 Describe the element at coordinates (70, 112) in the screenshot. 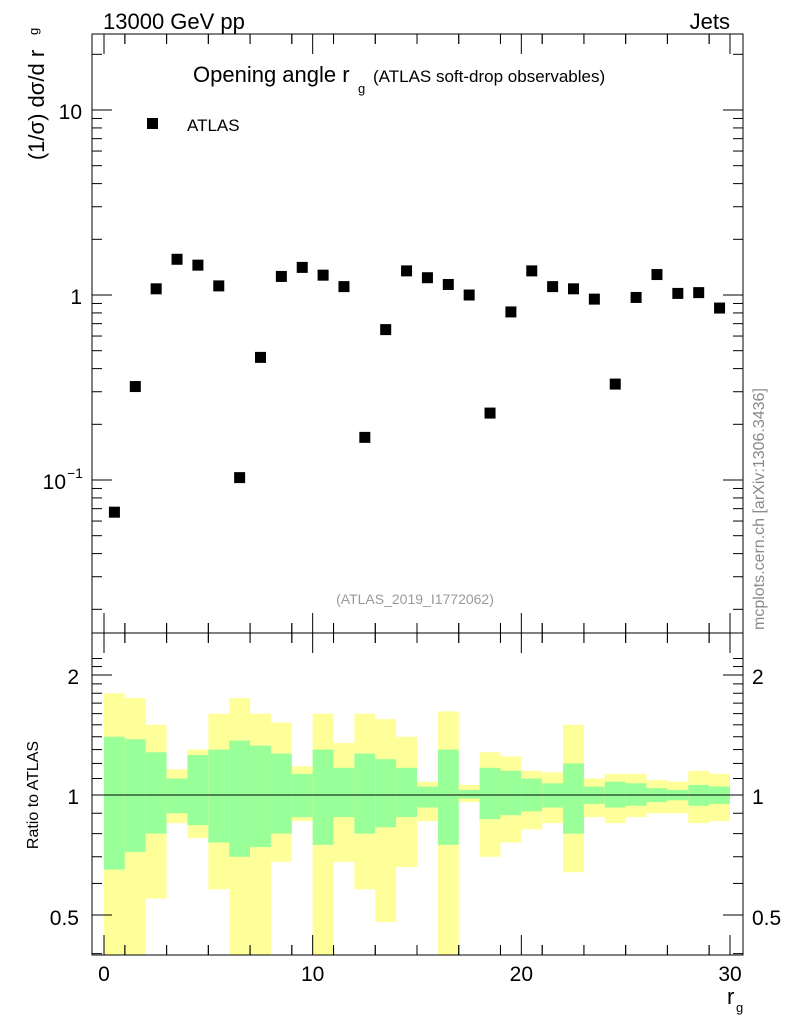

I see `y-tick-label-10: 10` at that location.